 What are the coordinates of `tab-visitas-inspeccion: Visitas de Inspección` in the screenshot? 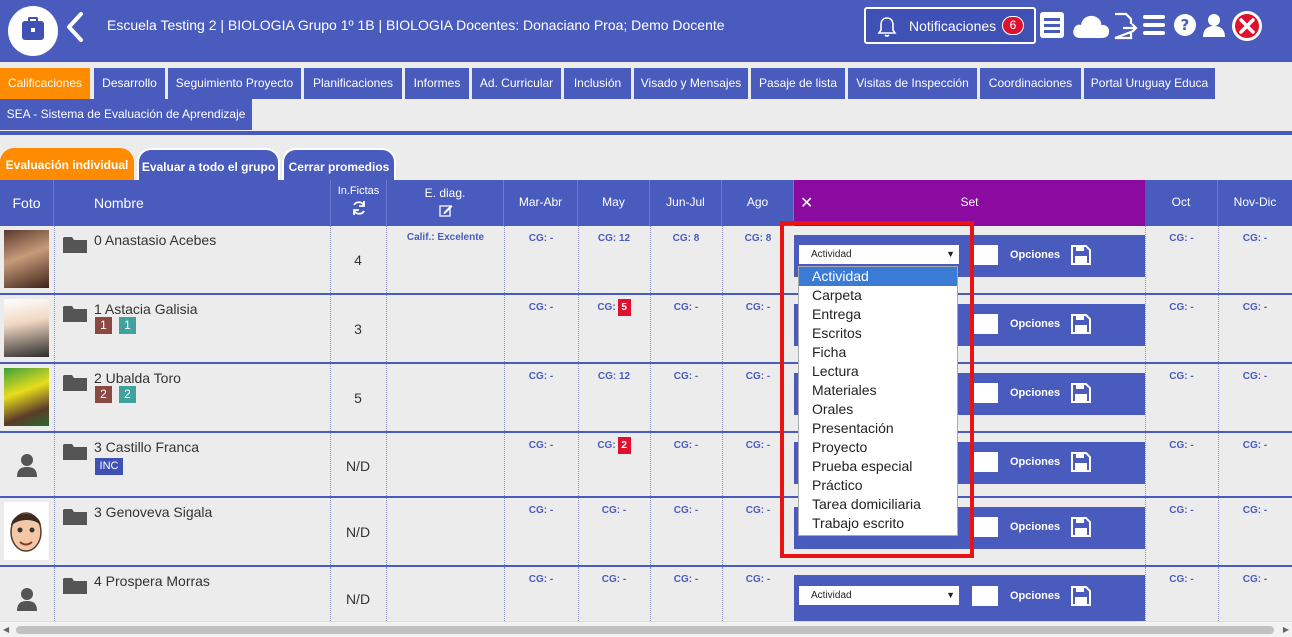 It's located at (912, 83).